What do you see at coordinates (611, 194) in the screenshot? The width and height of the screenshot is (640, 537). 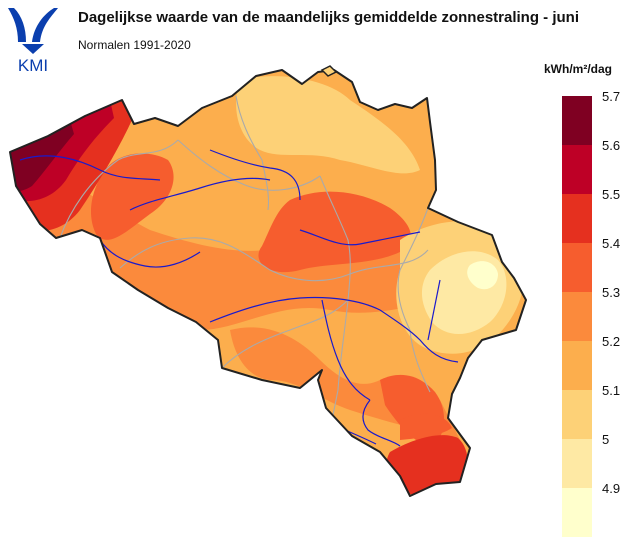 I see `legend-tick-label: 5.5` at bounding box center [611, 194].